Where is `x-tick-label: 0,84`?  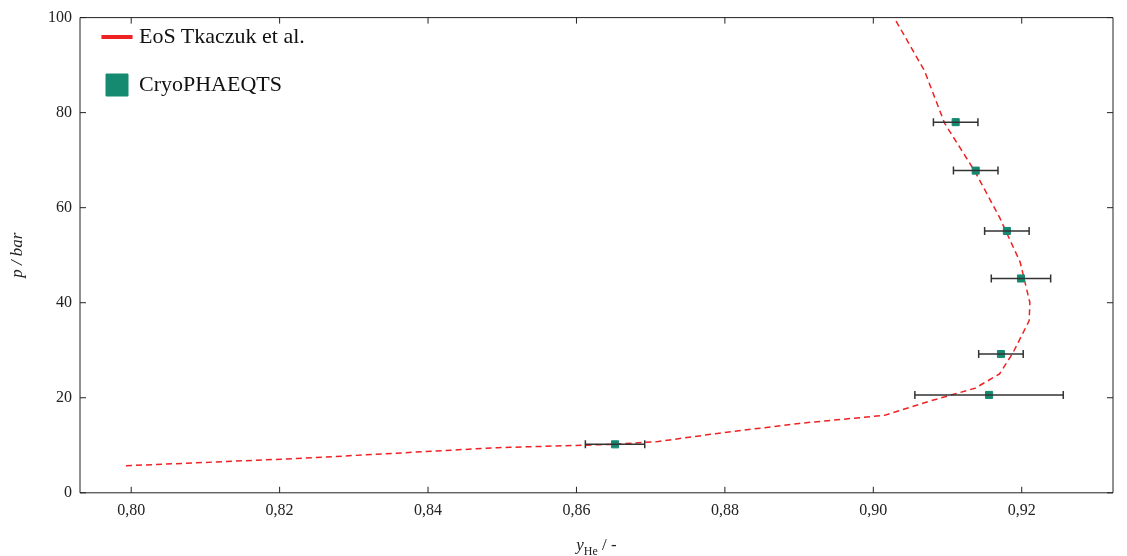 x-tick-label: 0,84 is located at coordinates (428, 509).